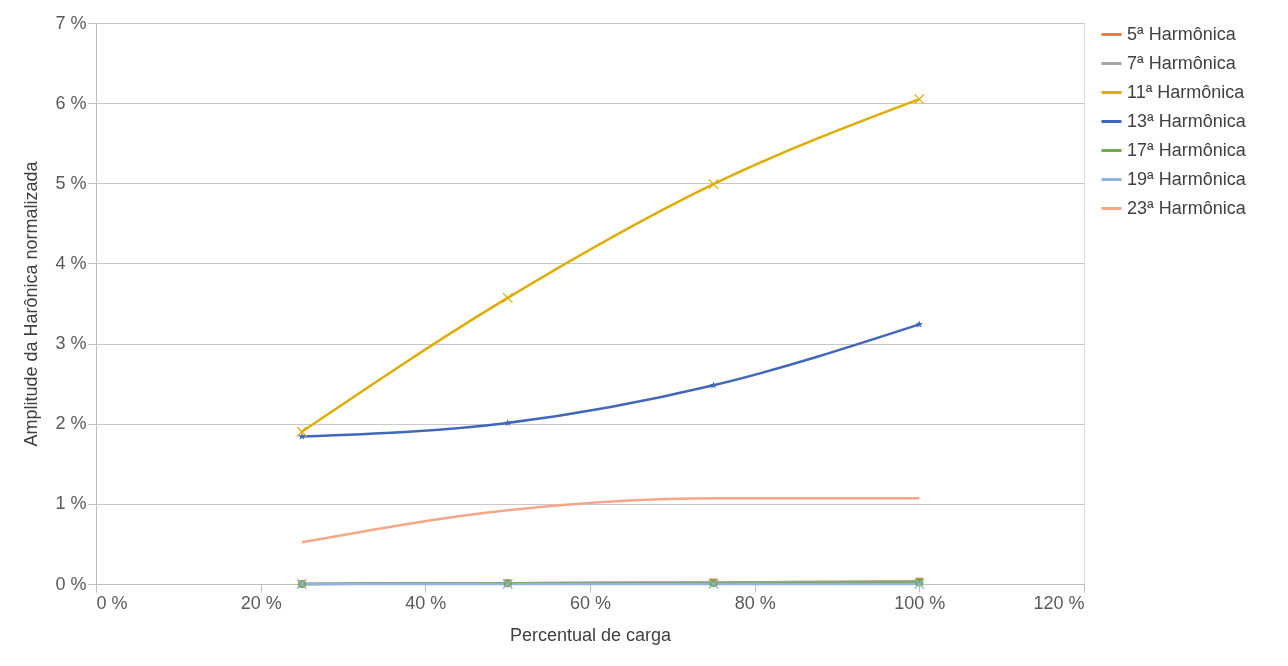  Describe the element at coordinates (1187, 120) in the screenshot. I see `legend-label: 13ª Harmônica` at that location.